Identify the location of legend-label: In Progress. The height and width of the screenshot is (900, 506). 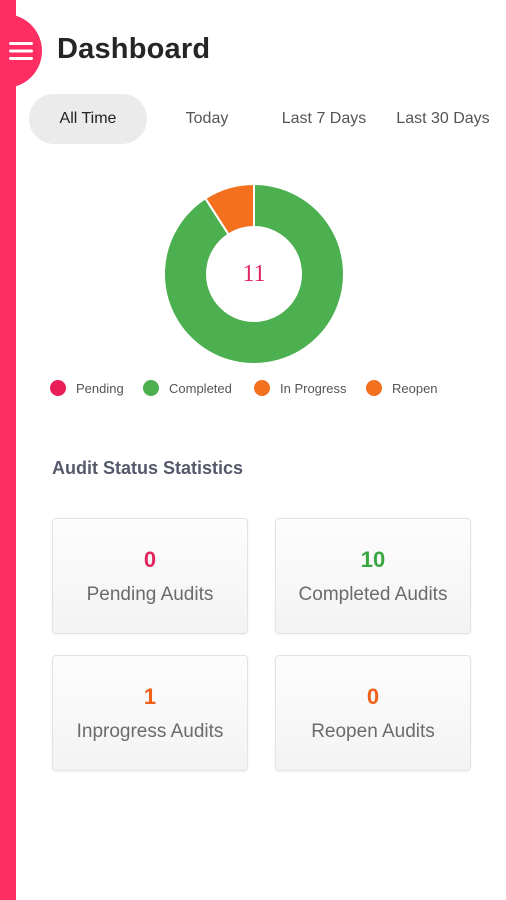
(313, 388).